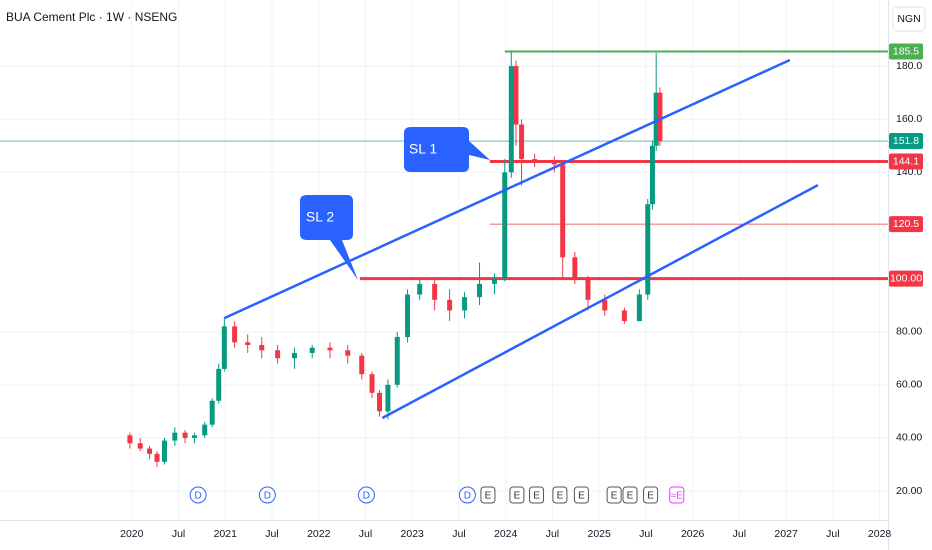 This screenshot has height=550, width=932. Describe the element at coordinates (599, 534) in the screenshot. I see `x-tick-label: 2025` at that location.